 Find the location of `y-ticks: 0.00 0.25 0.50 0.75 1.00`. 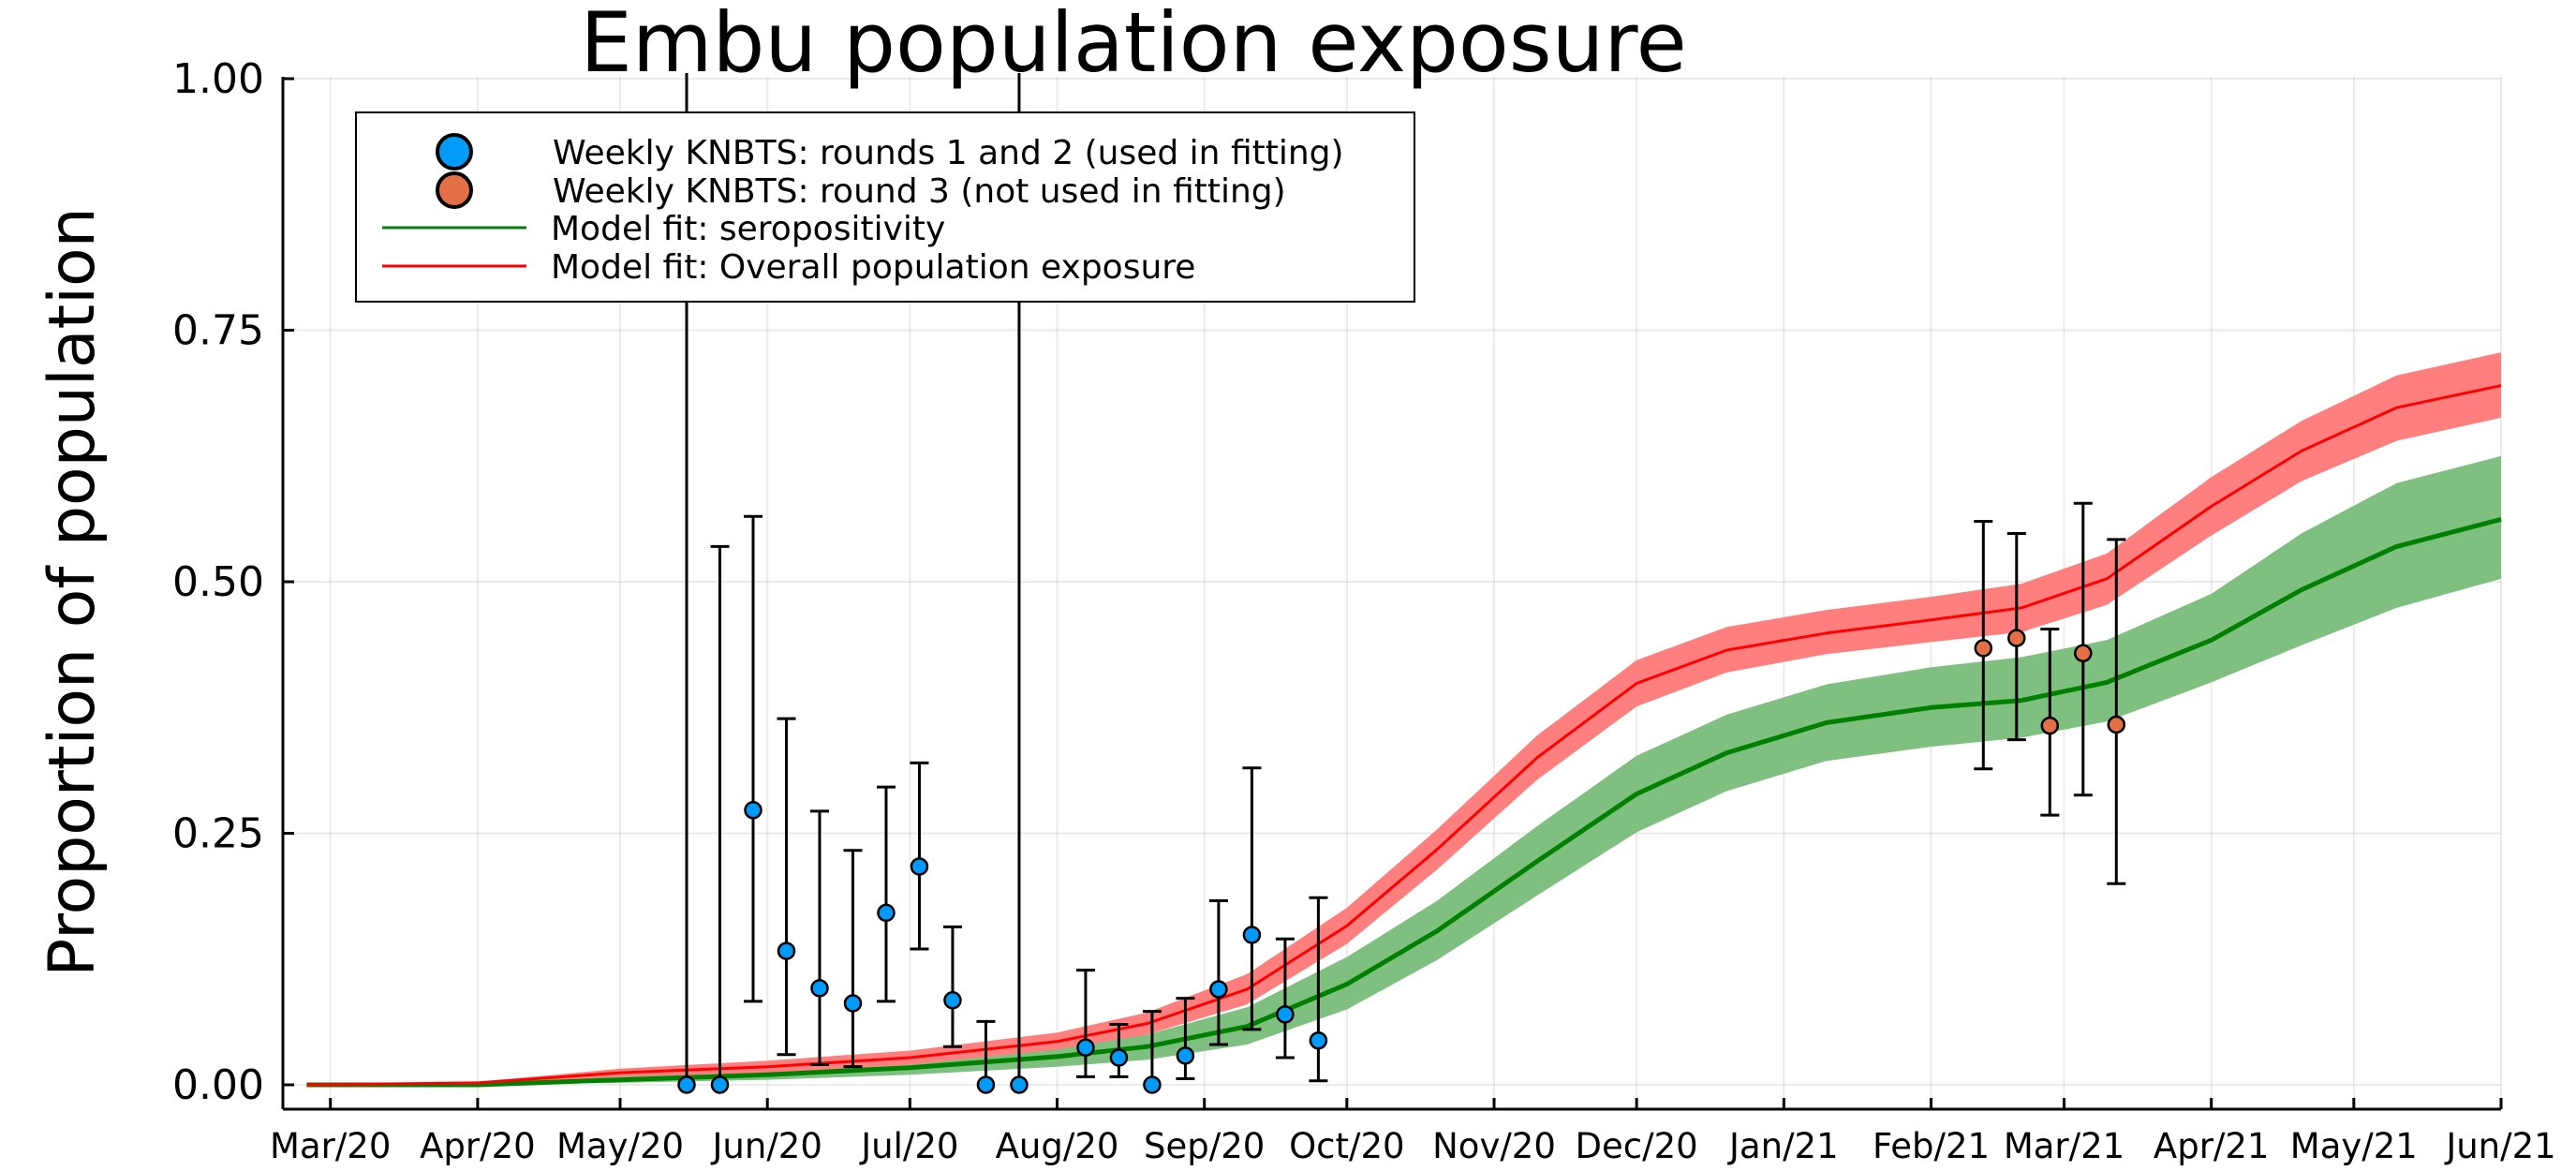

y-ticks: 0.00 0.25 0.50 0.75 1.00 is located at coordinates (233, 582).